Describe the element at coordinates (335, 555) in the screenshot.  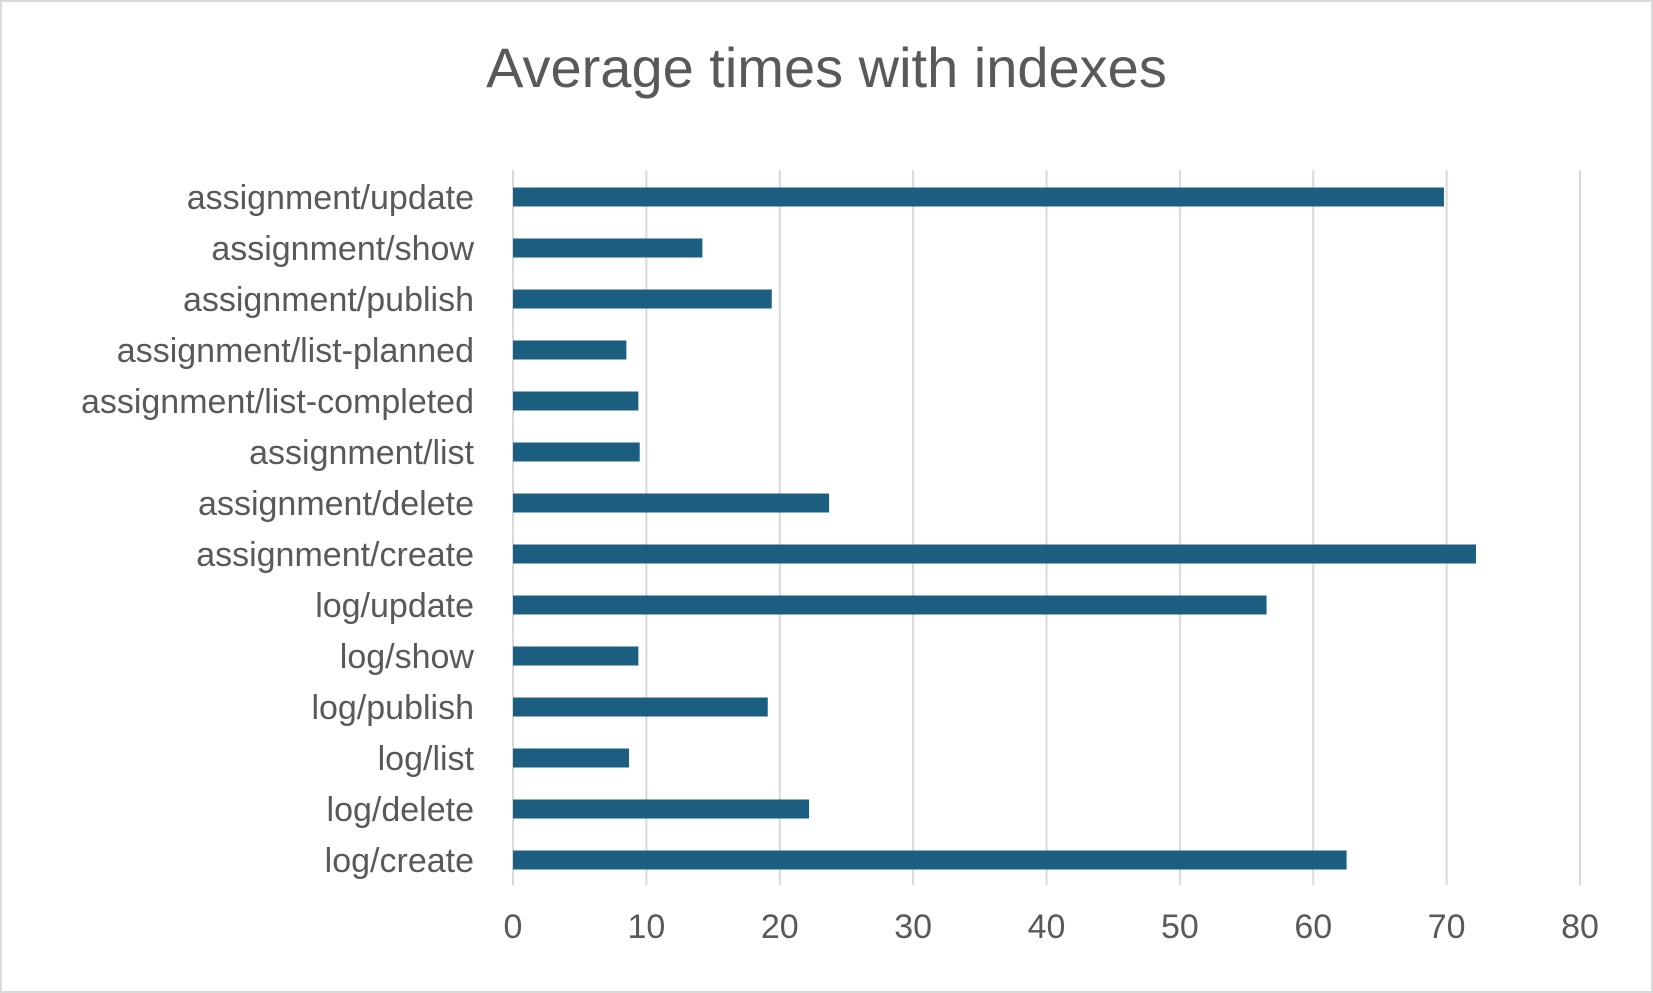
I see `category-label: assignment/create` at that location.